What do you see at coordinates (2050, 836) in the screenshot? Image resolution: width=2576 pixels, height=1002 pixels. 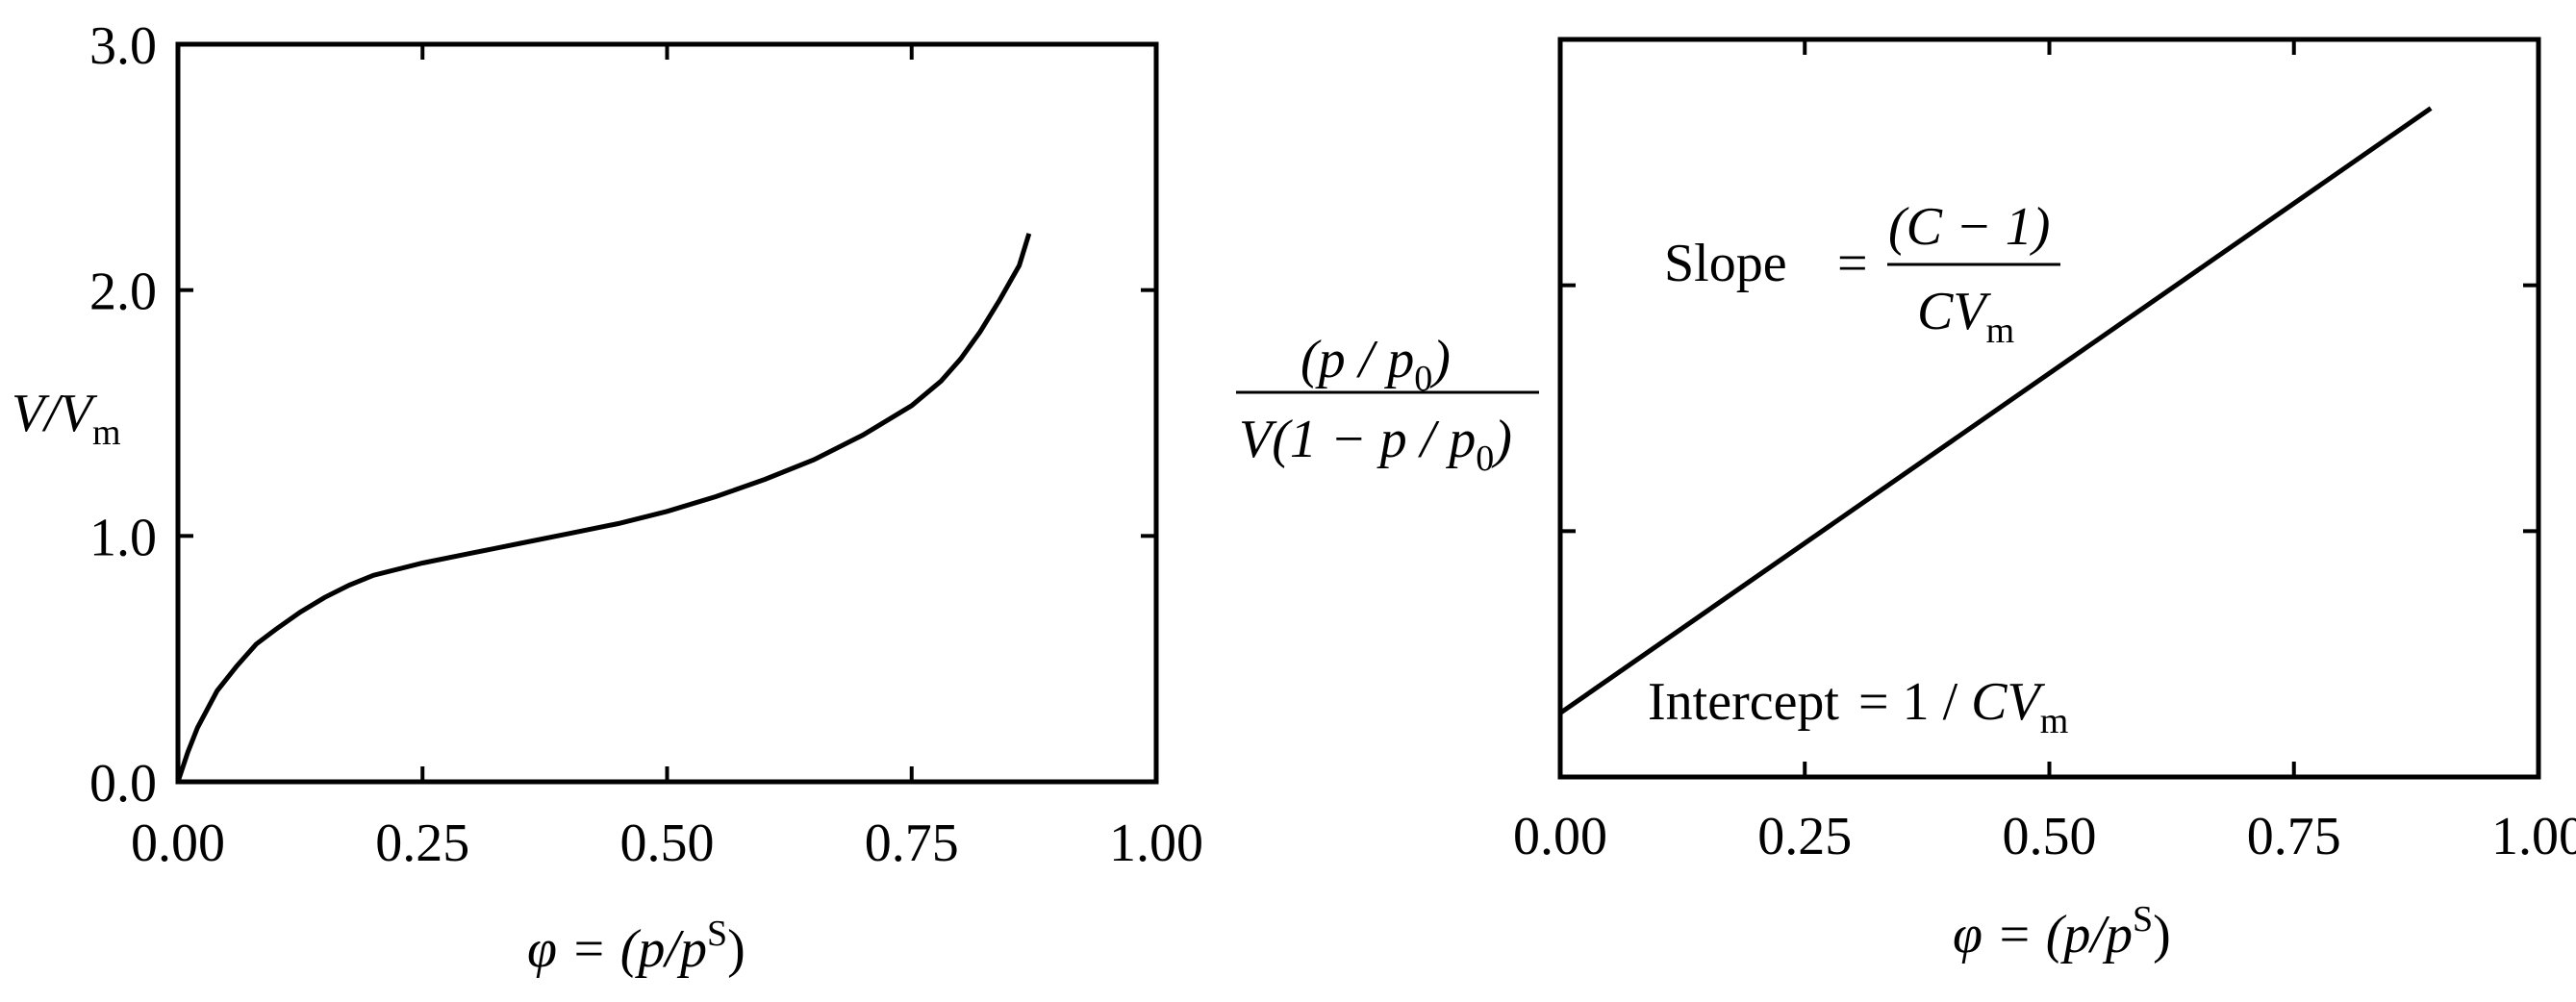 I see `right-xtick-label: 0.50` at bounding box center [2050, 836].